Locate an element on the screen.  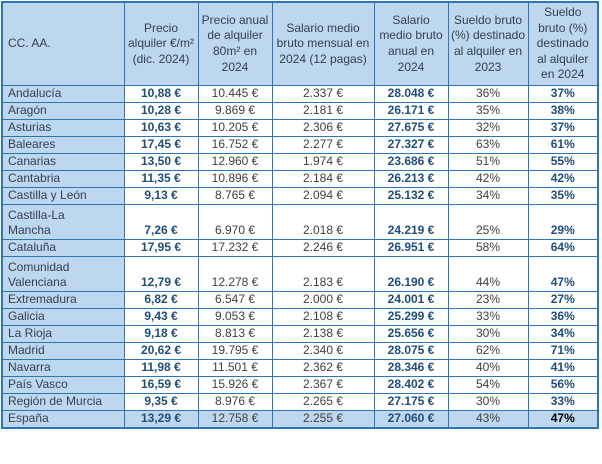
annual-rent-cell: 10.205 € is located at coordinates (235, 127).